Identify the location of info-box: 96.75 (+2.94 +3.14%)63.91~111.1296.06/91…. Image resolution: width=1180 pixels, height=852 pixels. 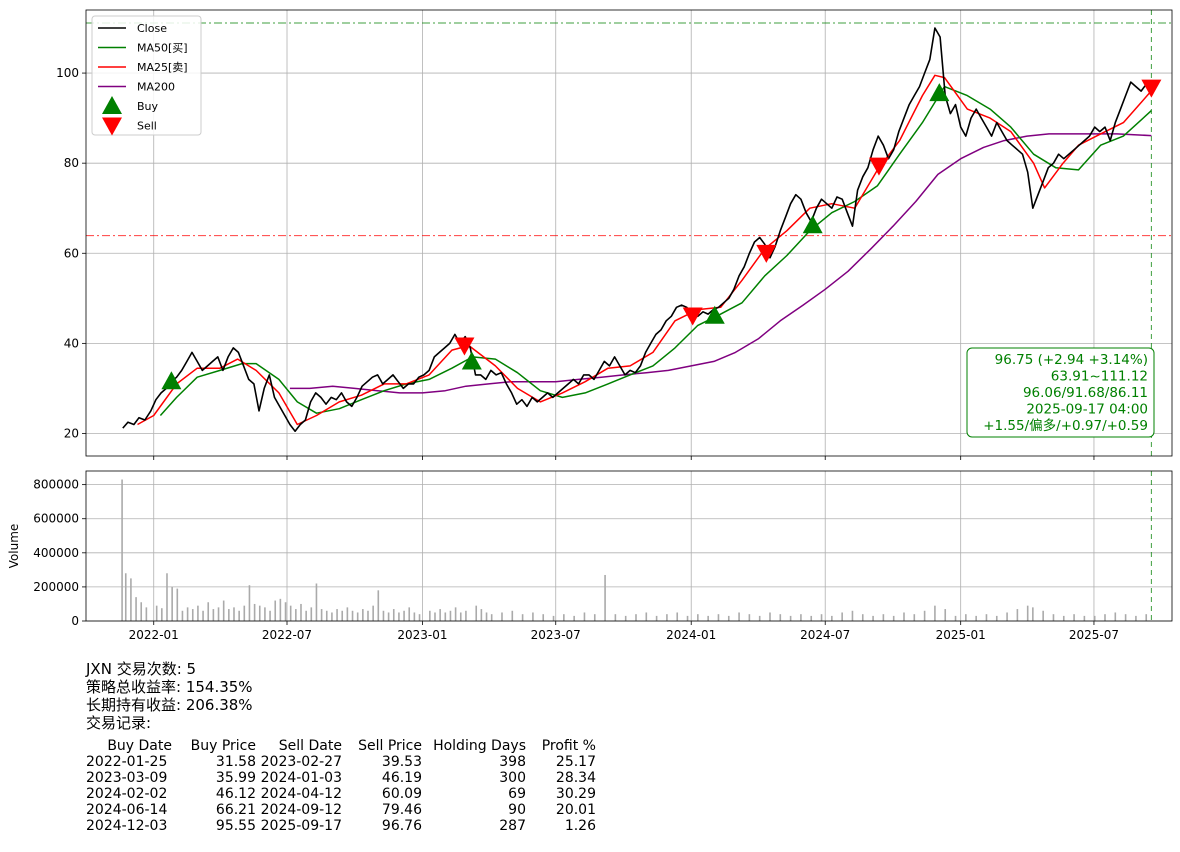
(1060, 392).